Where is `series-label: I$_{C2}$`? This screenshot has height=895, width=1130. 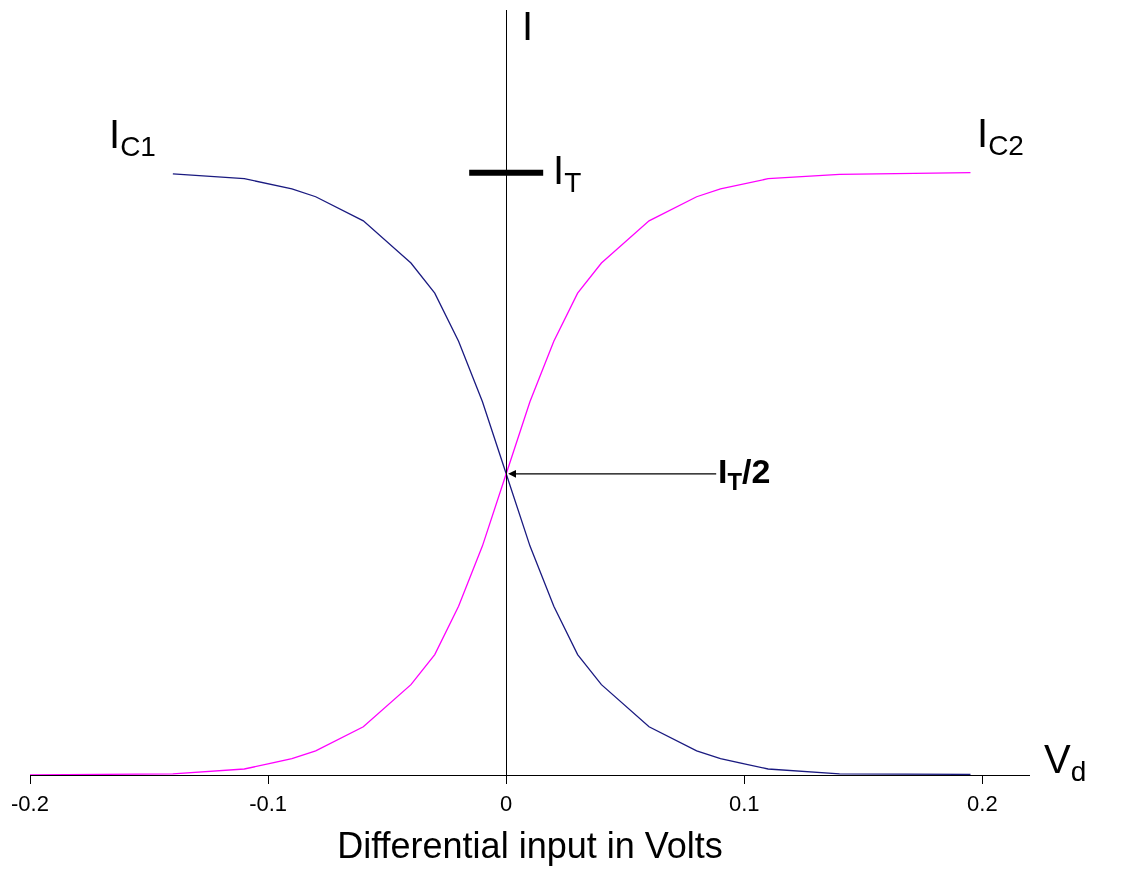
series-label: I$_{C2}$ is located at coordinates (1000, 136).